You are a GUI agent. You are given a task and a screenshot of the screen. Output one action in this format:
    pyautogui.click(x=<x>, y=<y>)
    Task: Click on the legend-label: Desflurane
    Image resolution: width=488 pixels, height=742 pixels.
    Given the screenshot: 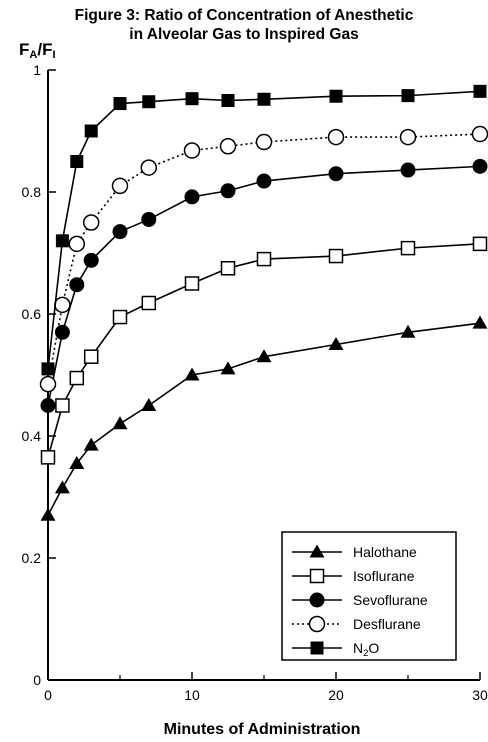 What is the action you would take?
    pyautogui.click(x=387, y=624)
    